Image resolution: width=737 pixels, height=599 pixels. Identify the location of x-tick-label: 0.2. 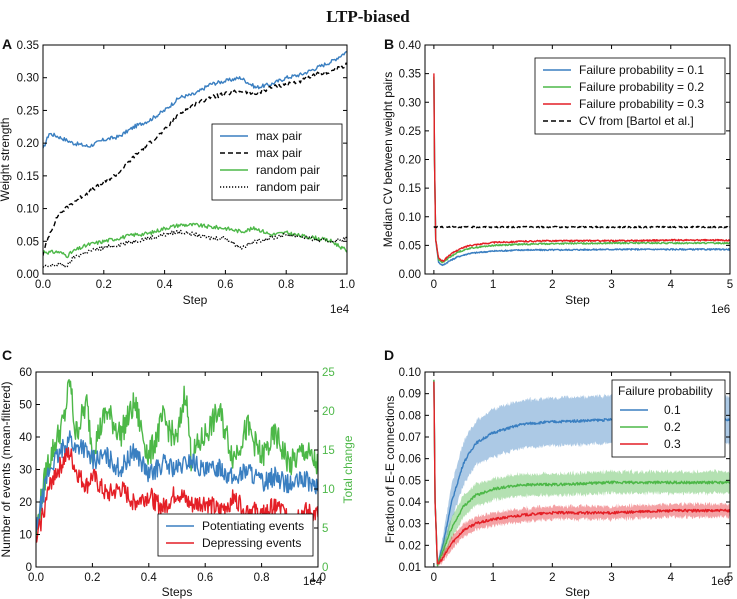
(104, 285).